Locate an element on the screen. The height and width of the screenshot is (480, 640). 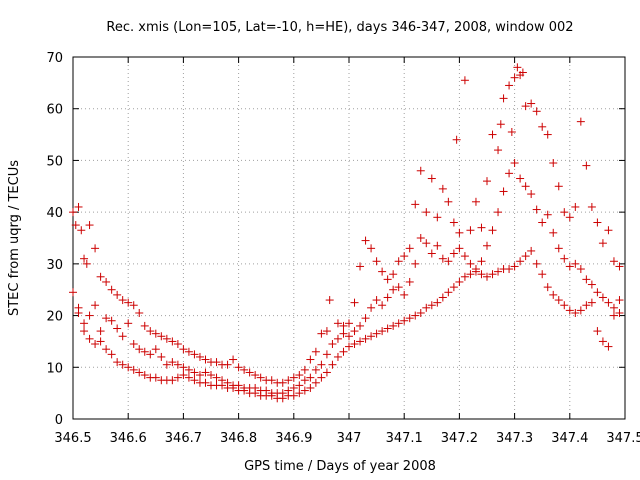
x-tick-label-9: 347.4 is located at coordinates (569, 438).